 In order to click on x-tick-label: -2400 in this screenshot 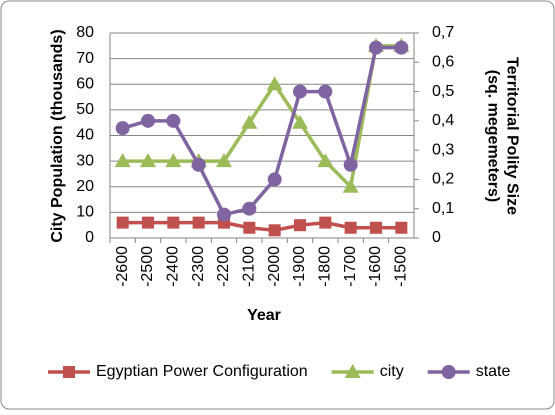, I will do `click(173, 266)`.